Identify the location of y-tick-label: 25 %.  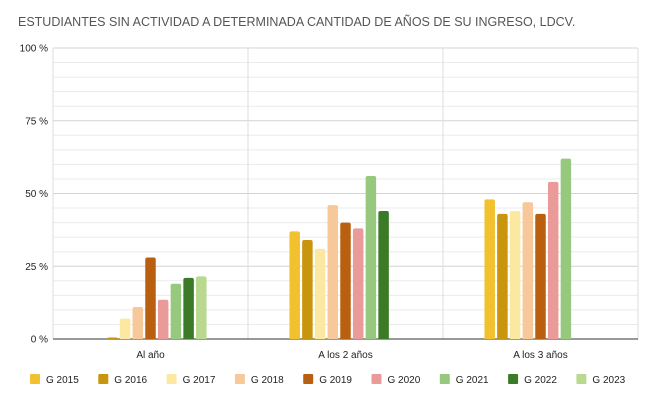
(36, 267).